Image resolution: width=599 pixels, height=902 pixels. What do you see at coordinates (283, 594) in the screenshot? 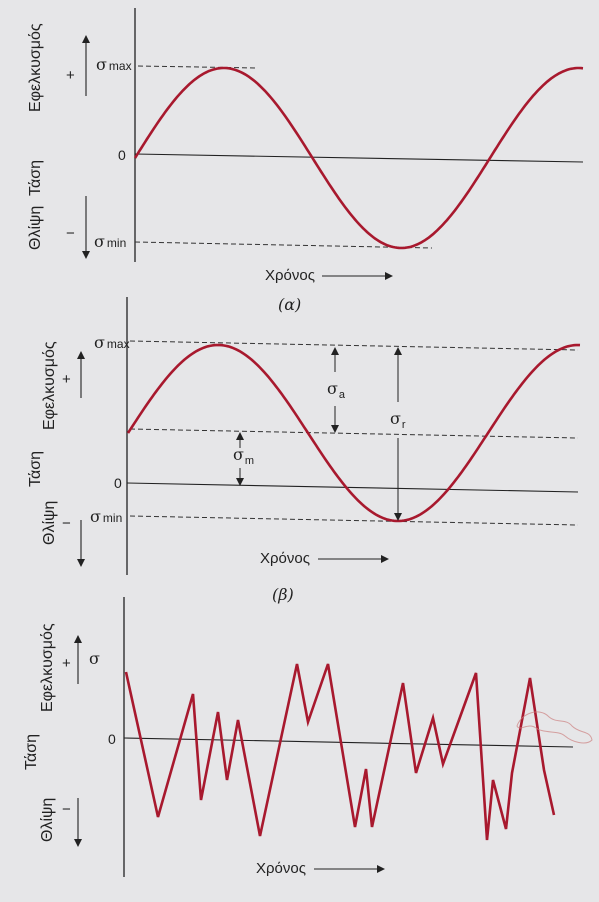
I see `panel-b-caption: (β)` at bounding box center [283, 594].